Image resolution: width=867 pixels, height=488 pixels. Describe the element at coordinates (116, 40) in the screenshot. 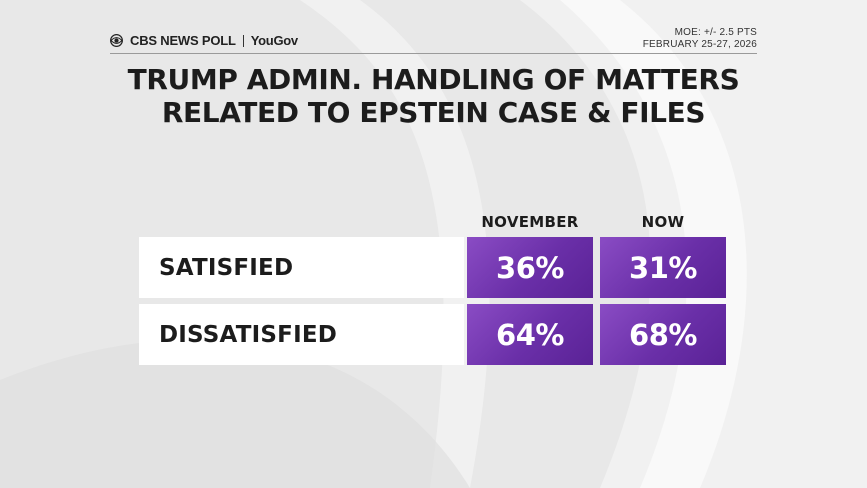

I see `cbs-eye-icon` at that location.